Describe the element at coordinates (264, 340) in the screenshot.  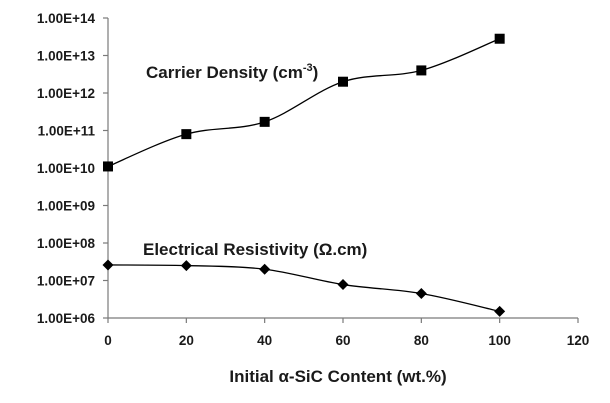
I see `x-tick-label: 40` at that location.